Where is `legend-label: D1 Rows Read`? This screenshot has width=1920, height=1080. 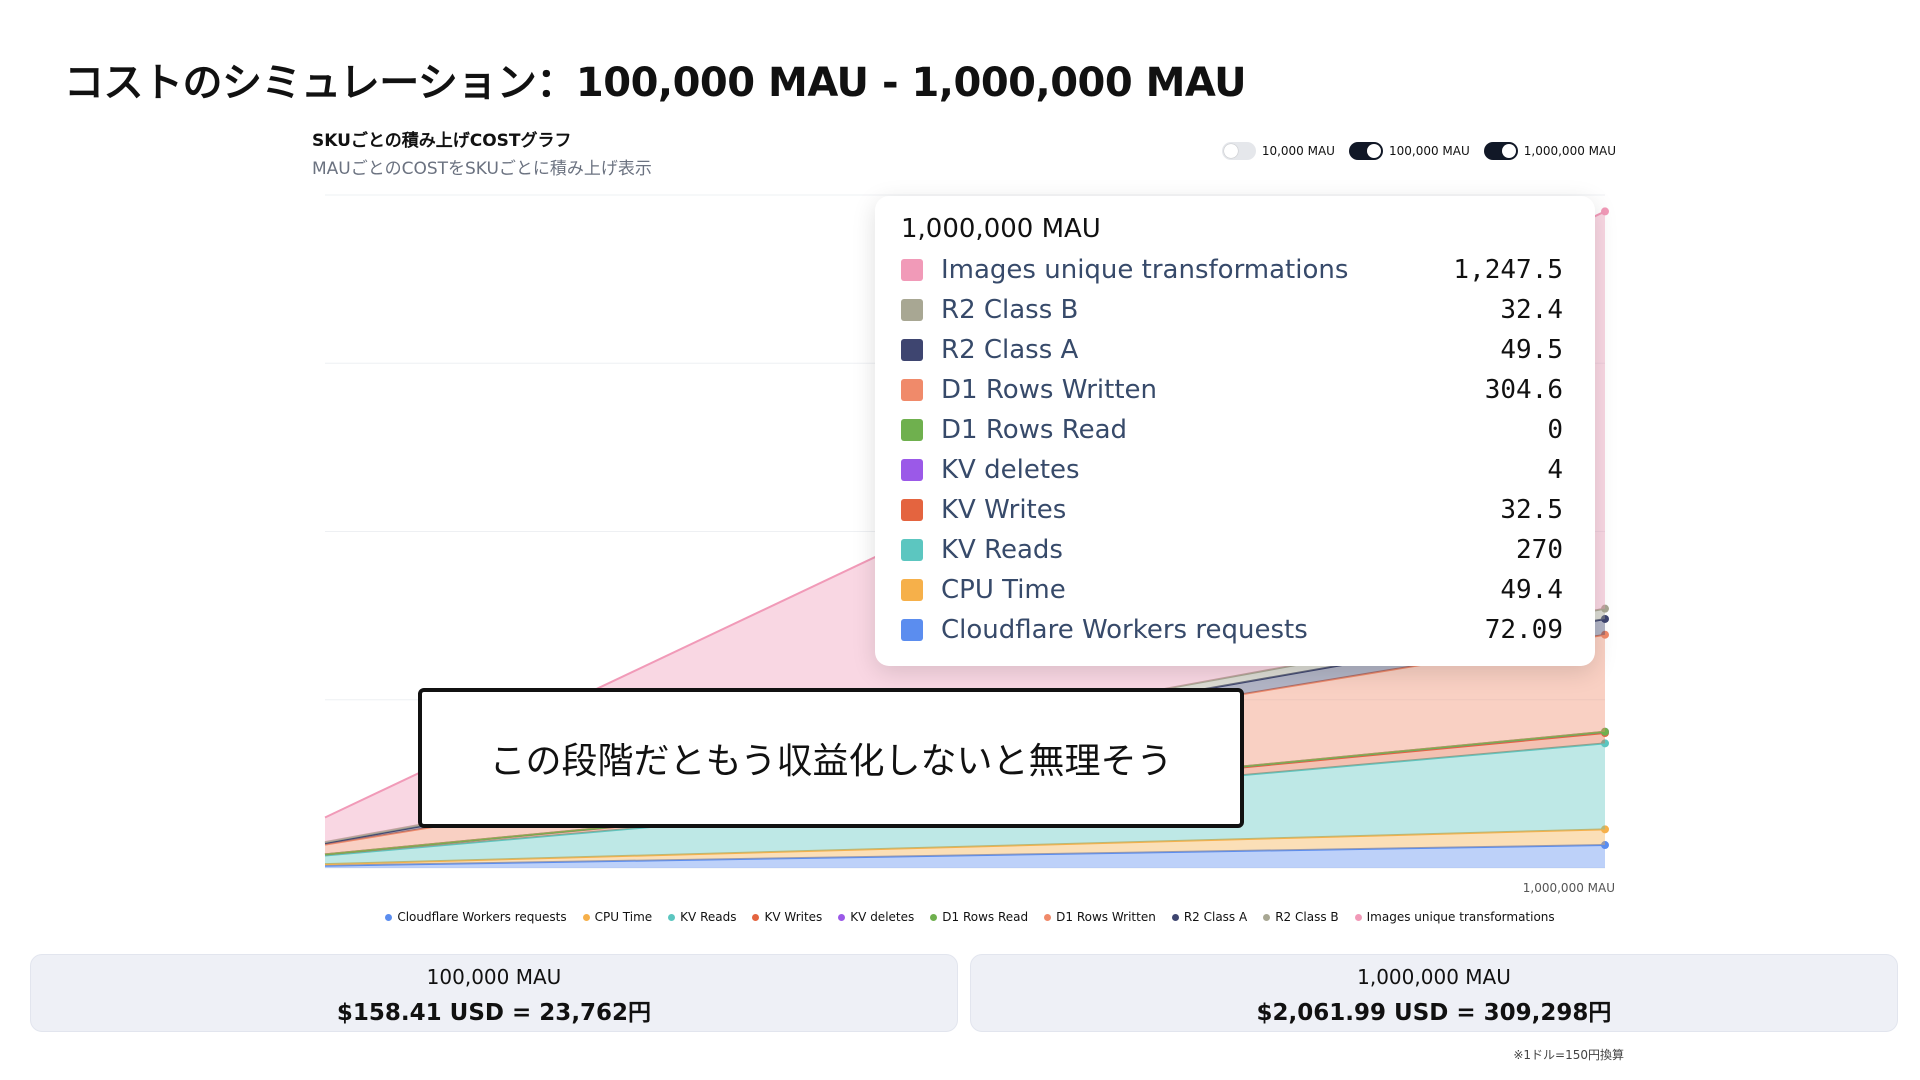
legend-label: D1 Rows Read is located at coordinates (985, 917).